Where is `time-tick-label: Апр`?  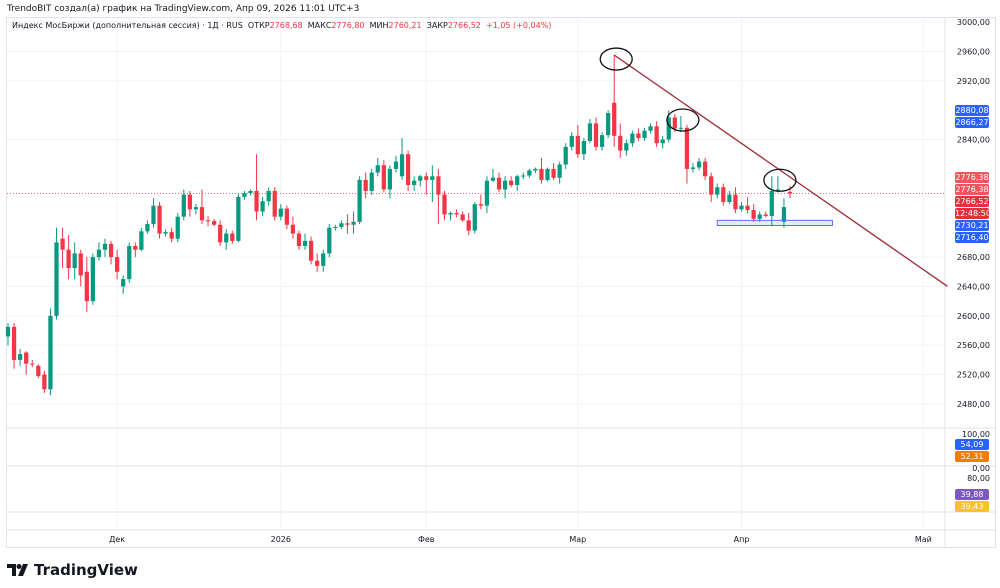 time-tick-label: Апр is located at coordinates (742, 539).